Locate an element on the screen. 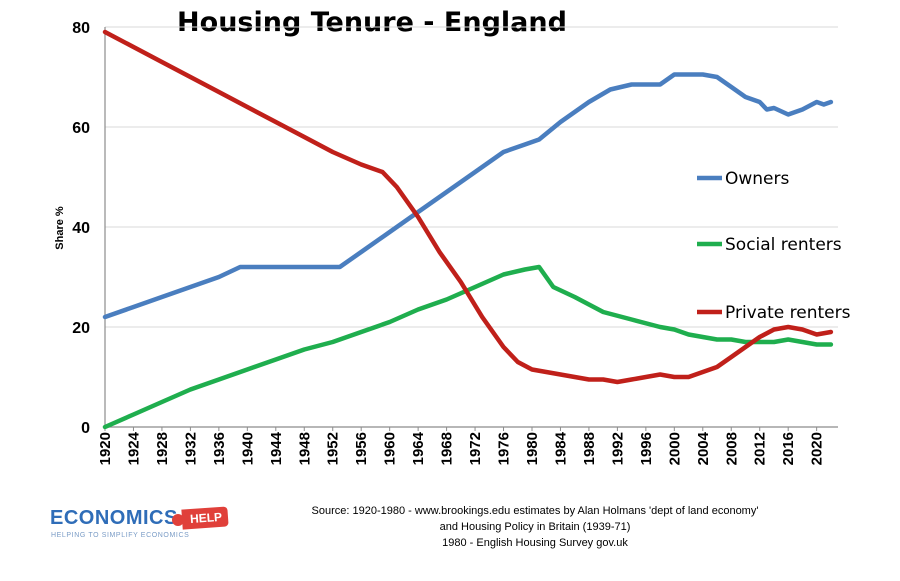 The image size is (900, 581). x-tick-1964: 1964 is located at coordinates (418, 448).